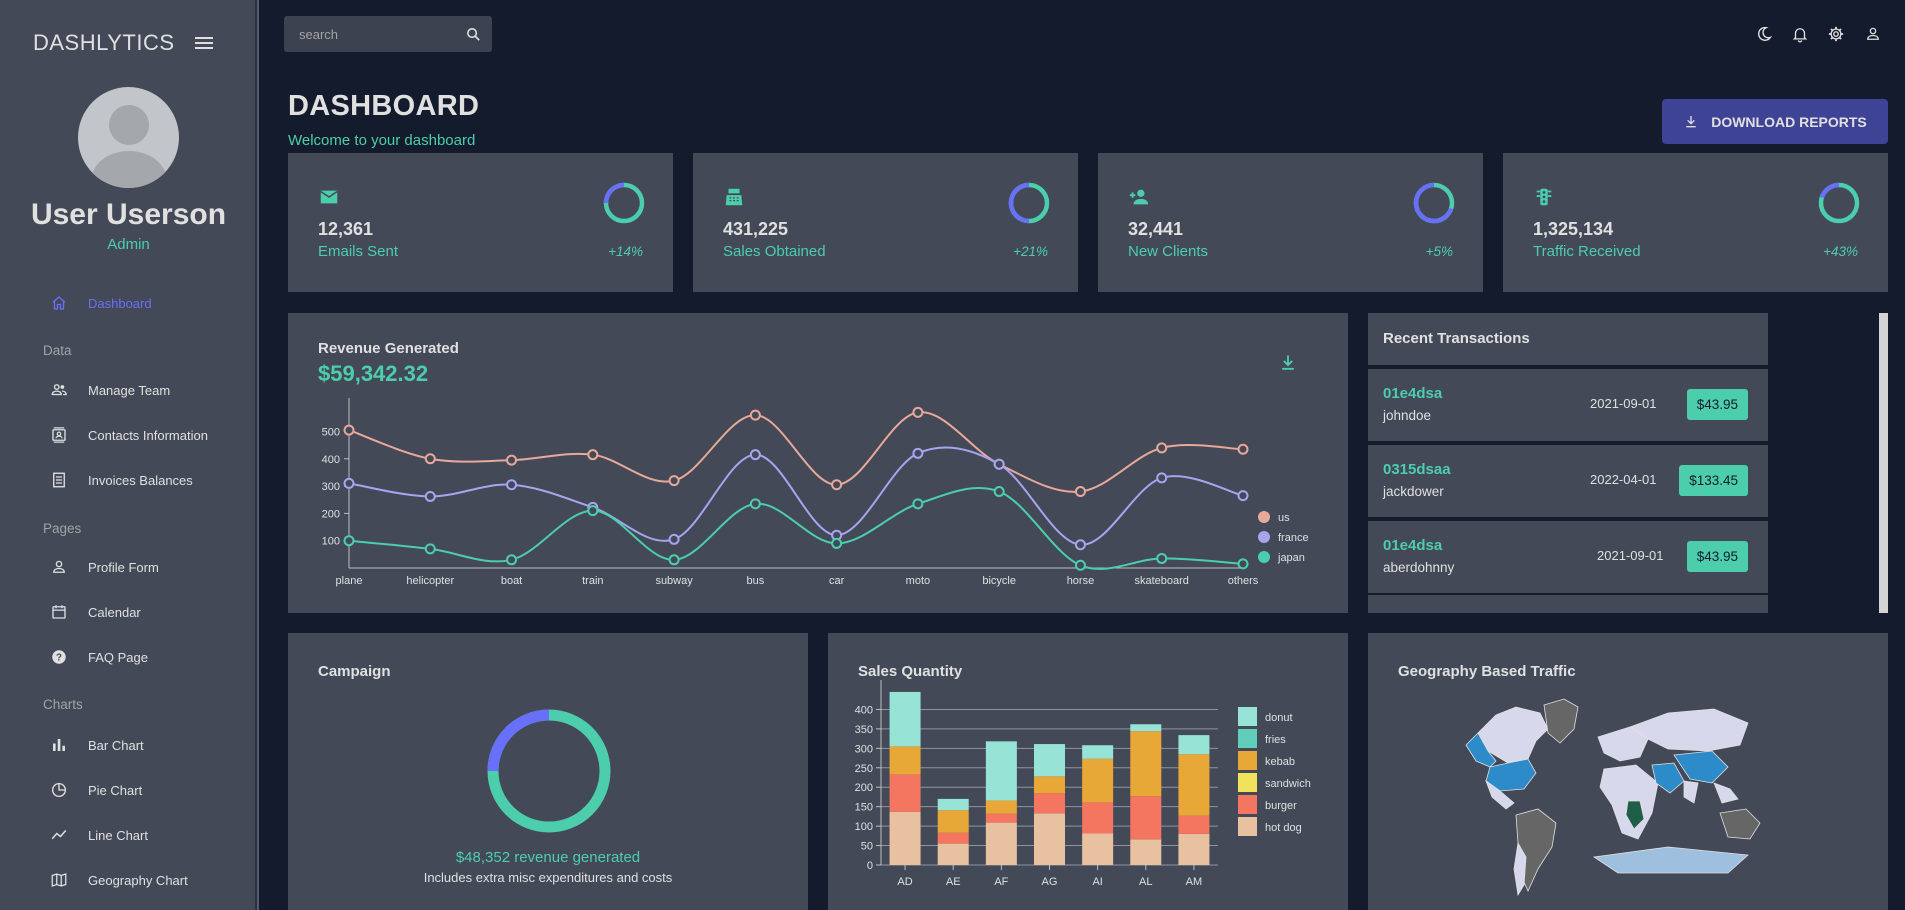 The height and width of the screenshot is (910, 1905). I want to click on dark-mode-icon, so click(1764, 34).